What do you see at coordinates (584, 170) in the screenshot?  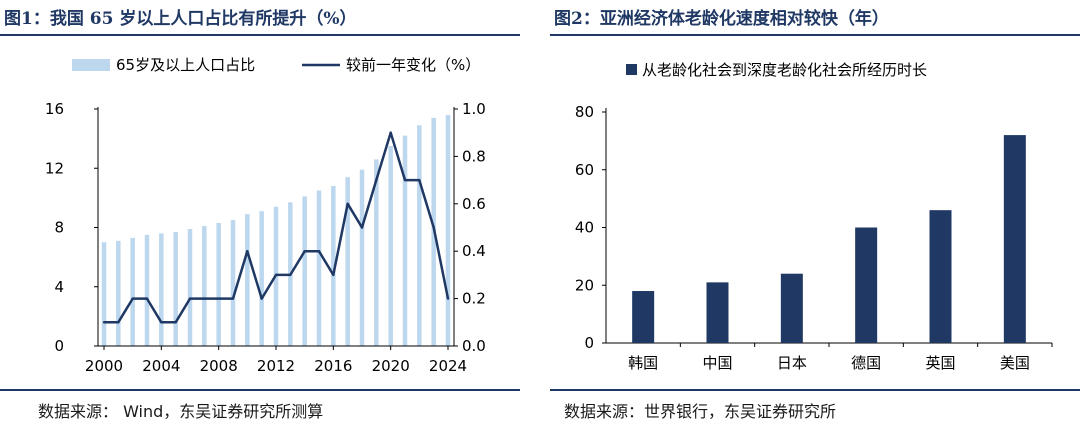 I see `ytick-label: 60` at bounding box center [584, 170].